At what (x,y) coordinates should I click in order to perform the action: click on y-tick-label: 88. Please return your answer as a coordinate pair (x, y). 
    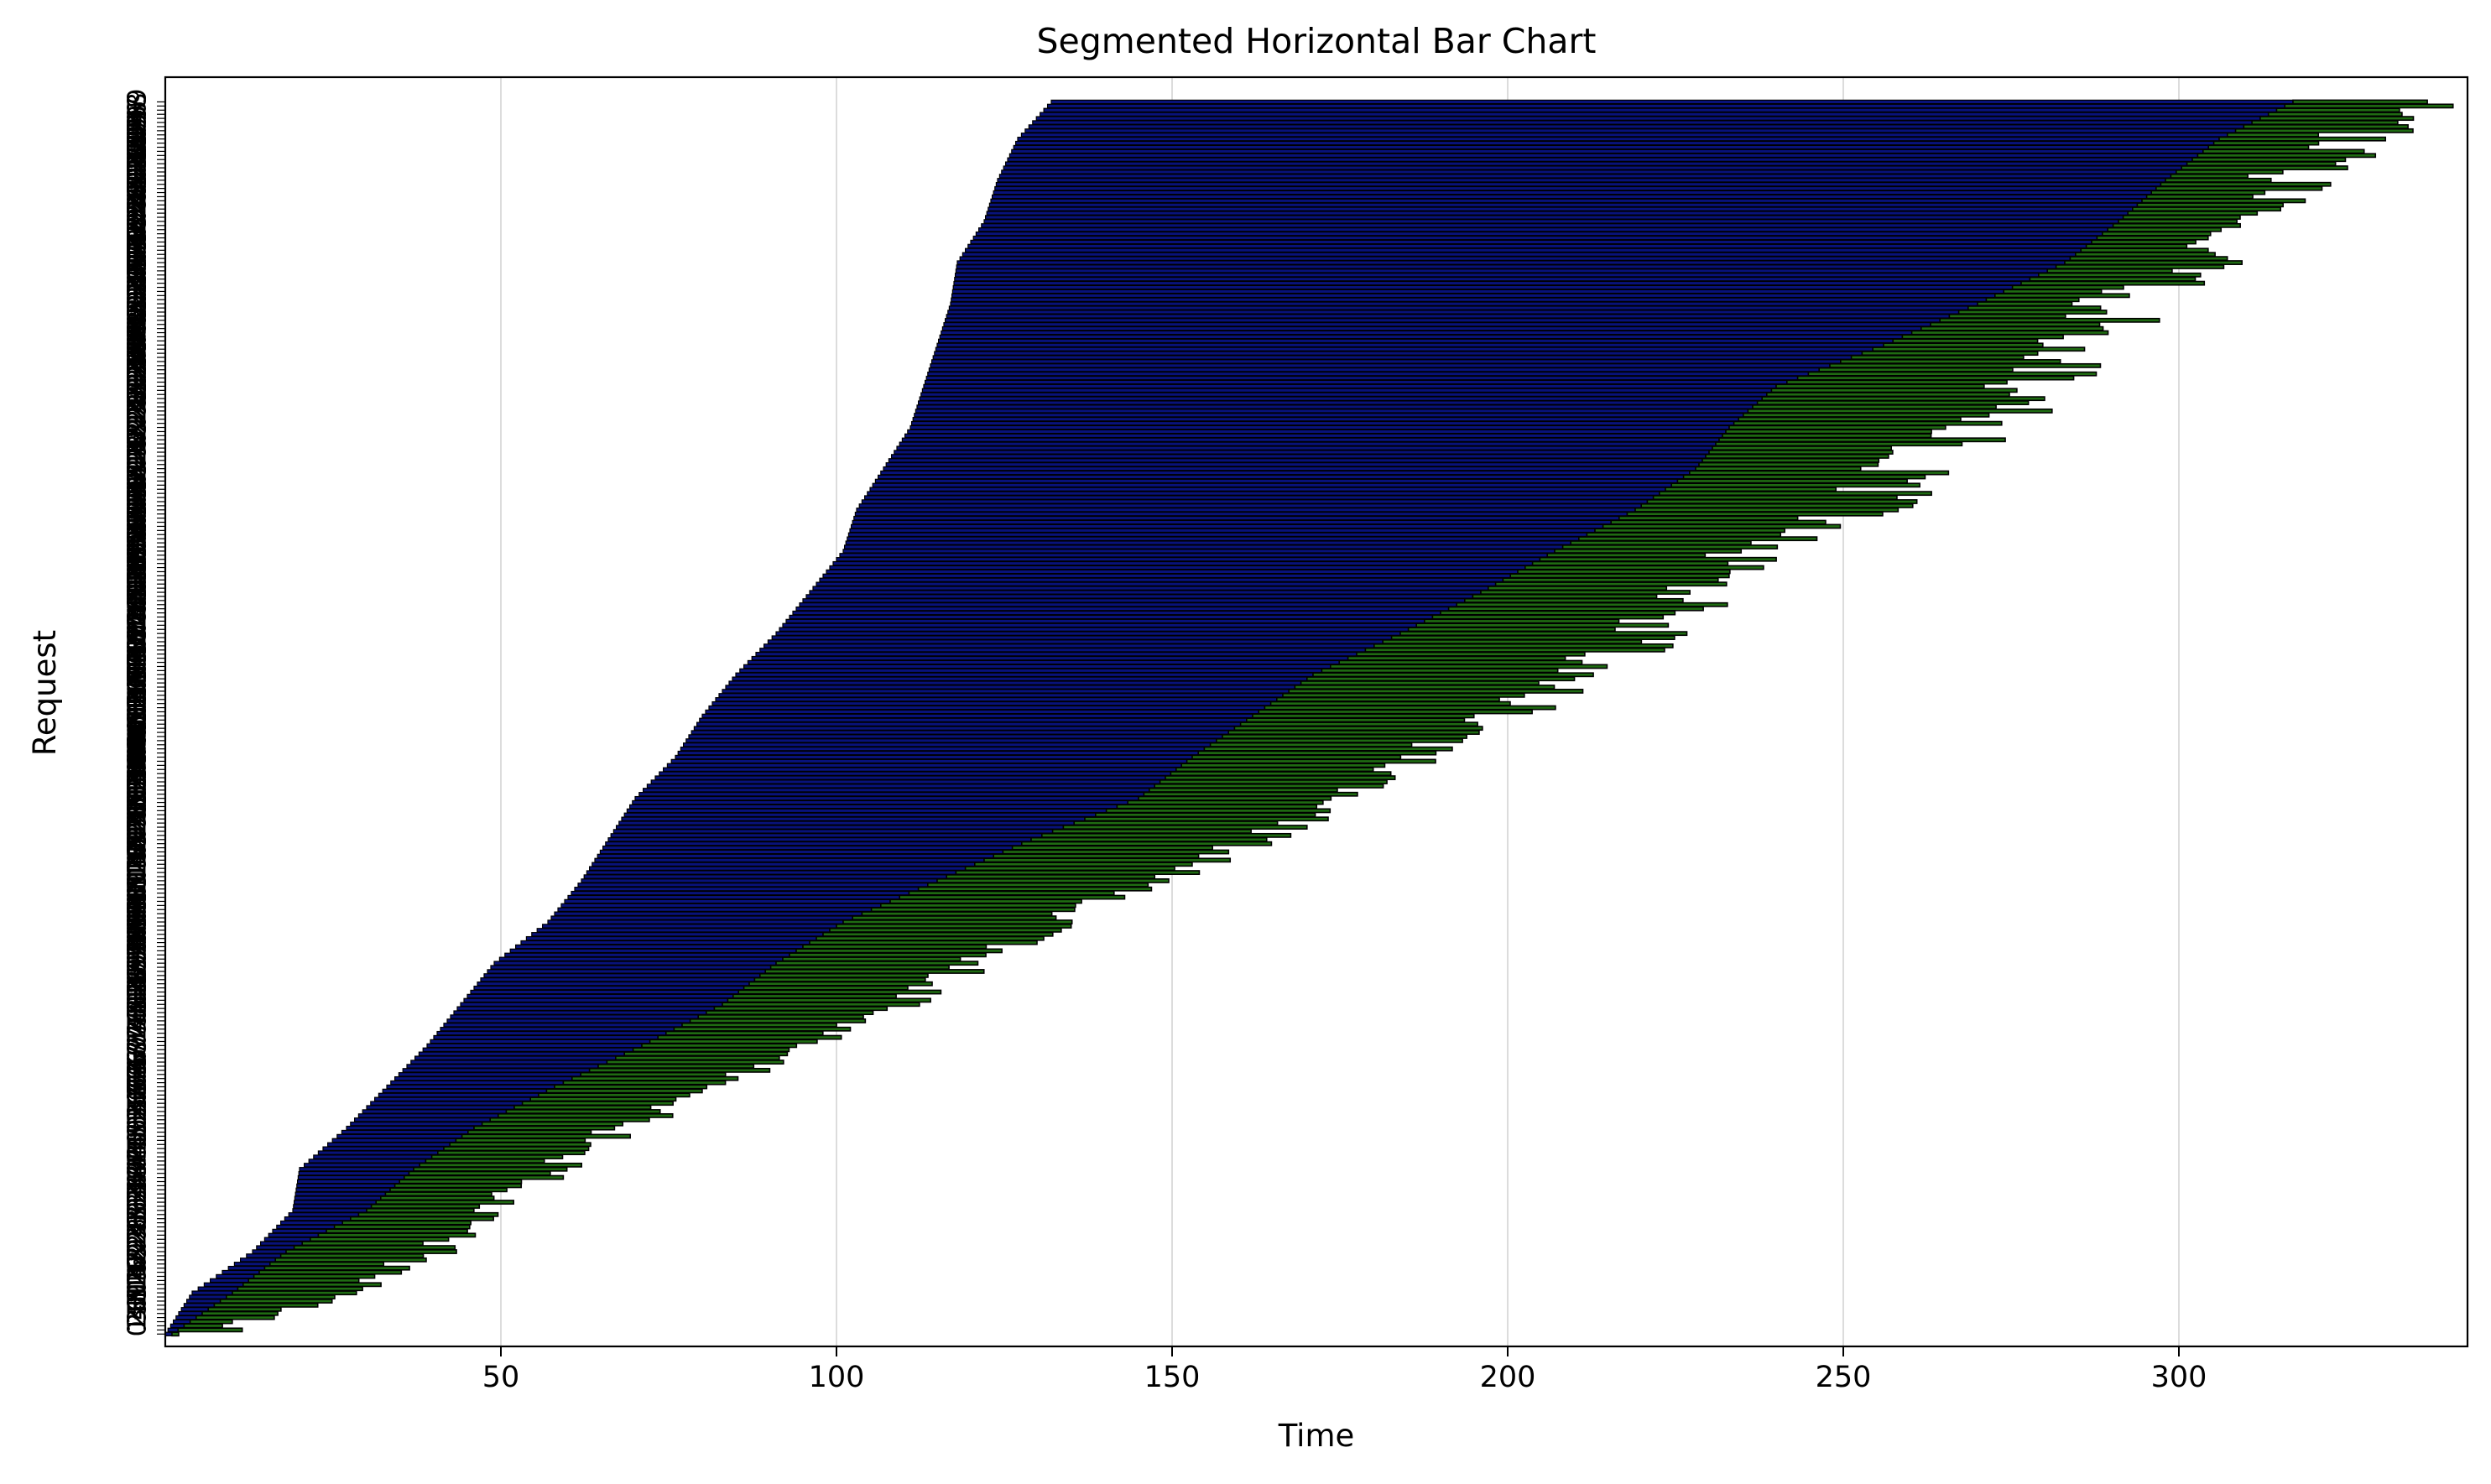
    Looking at the image, I should click on (138, 974).